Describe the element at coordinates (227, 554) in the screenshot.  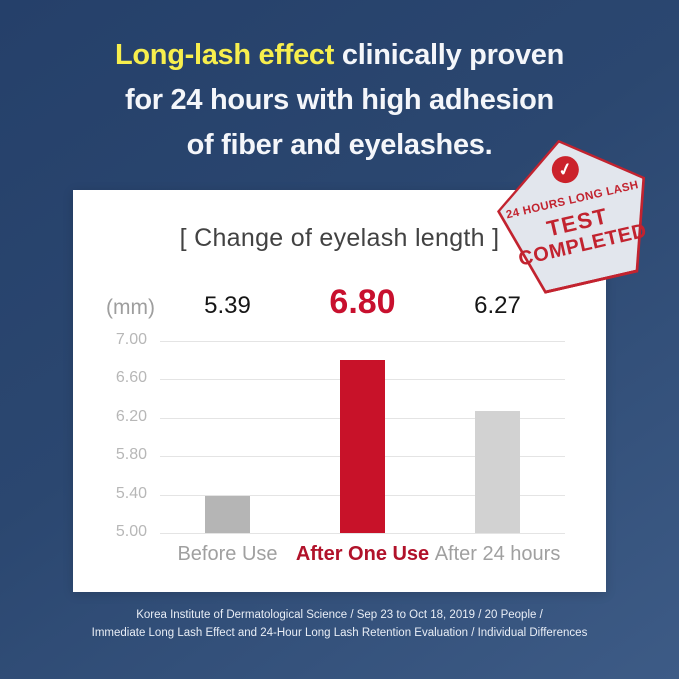
I see `x-axis-label-before-use: Before Use` at that location.